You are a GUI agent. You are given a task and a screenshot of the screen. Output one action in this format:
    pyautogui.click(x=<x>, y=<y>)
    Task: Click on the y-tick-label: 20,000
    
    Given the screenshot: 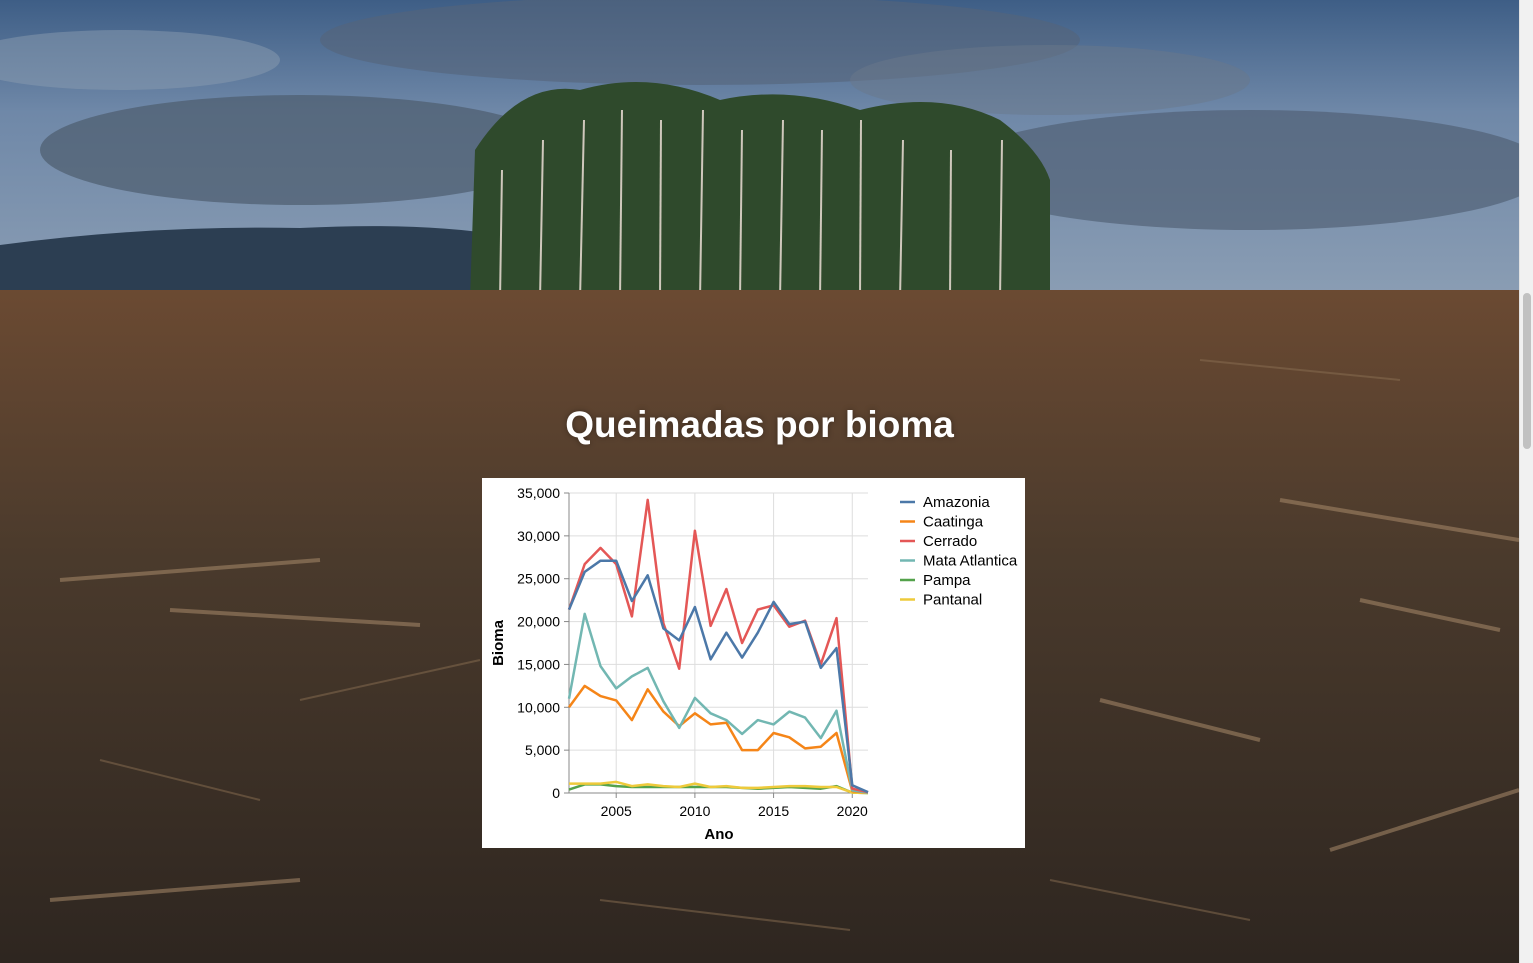 What is the action you would take?
    pyautogui.click(x=538, y=622)
    